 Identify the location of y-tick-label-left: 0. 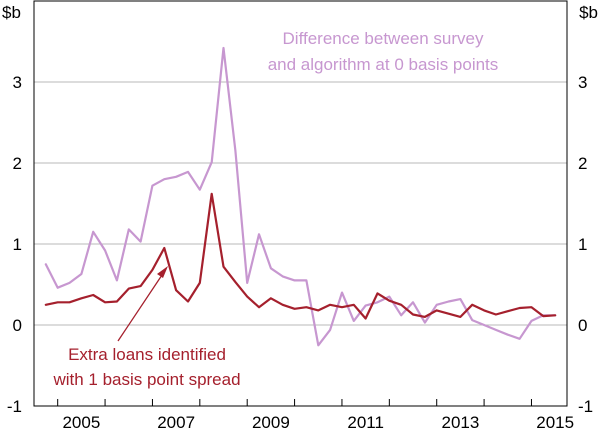
(17, 325).